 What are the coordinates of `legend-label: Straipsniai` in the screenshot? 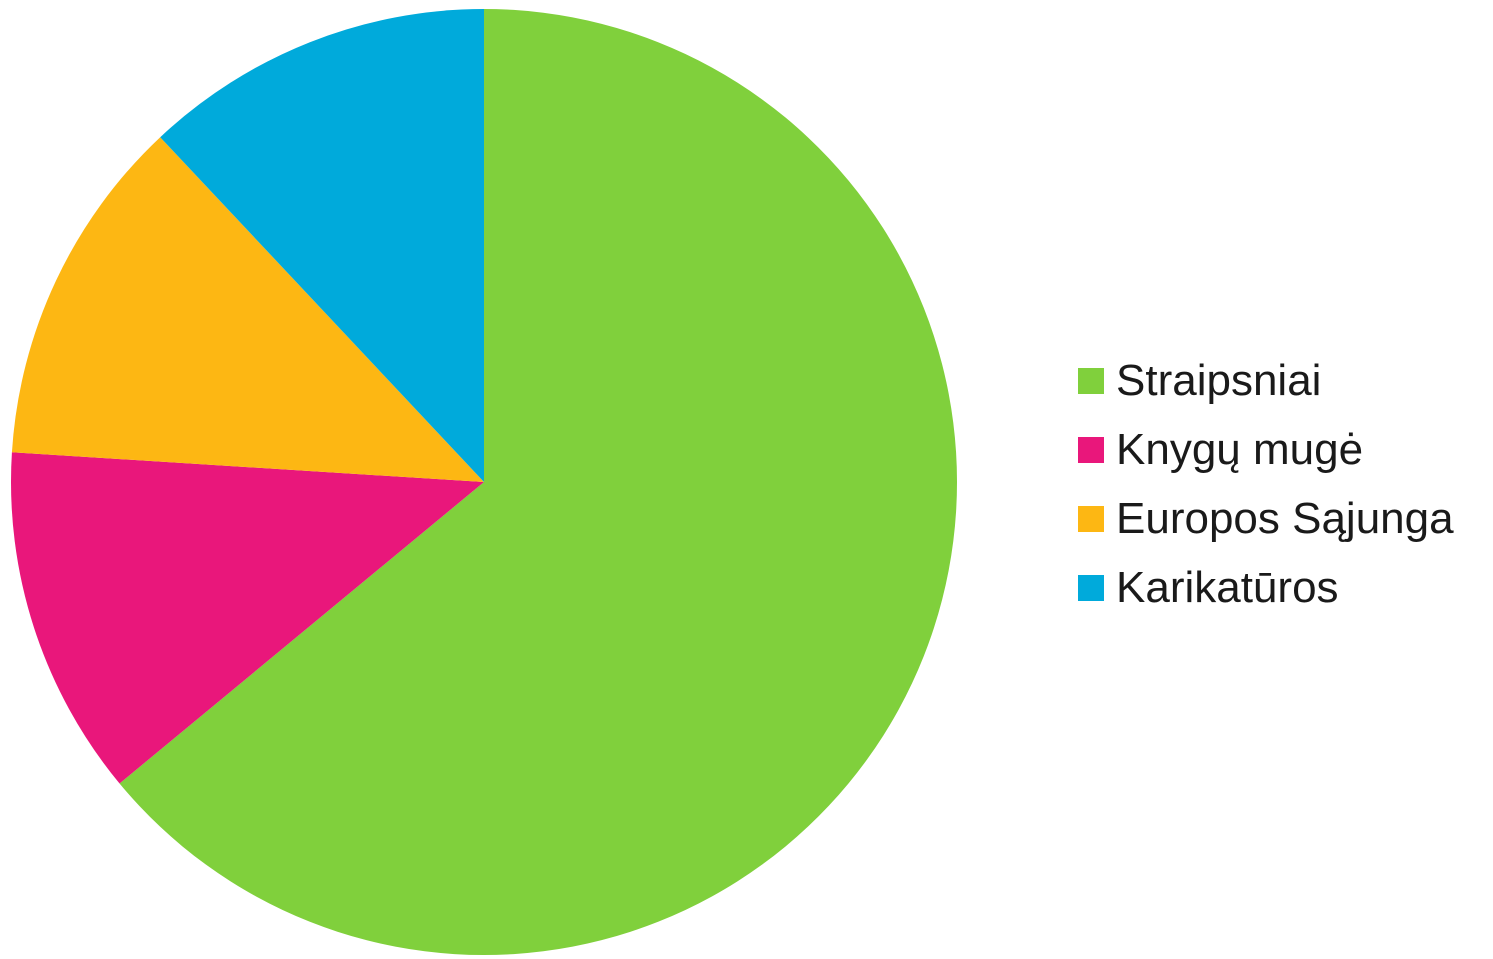 It's located at (1218, 381).